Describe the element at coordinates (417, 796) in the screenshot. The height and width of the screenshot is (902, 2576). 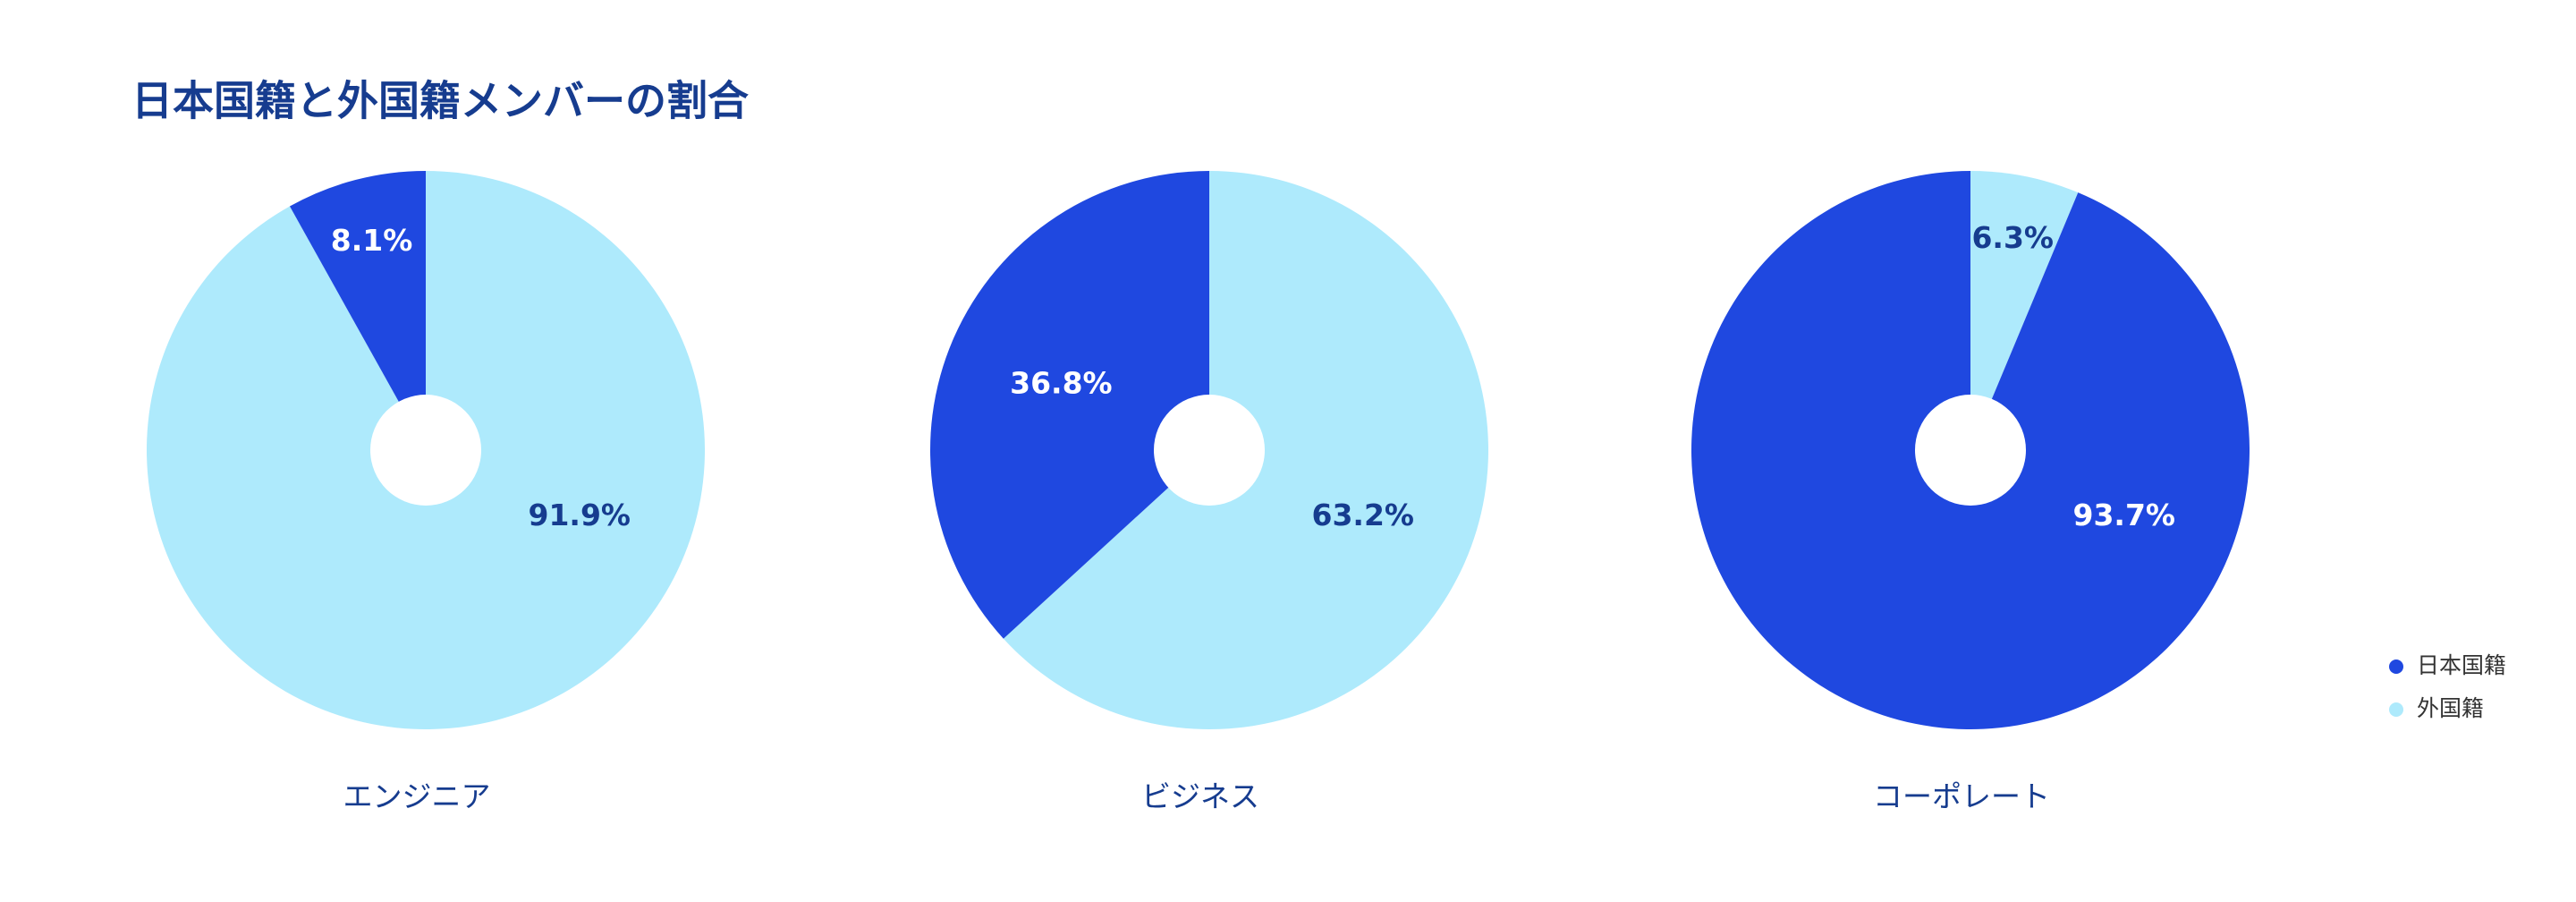
I see `pie-label: エンジニア` at that location.